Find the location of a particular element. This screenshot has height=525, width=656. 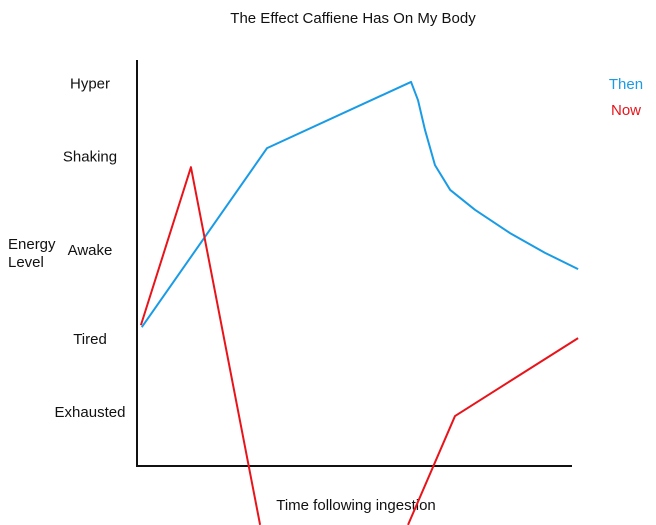

y-tick-label: Exhausted is located at coordinates (90, 412).